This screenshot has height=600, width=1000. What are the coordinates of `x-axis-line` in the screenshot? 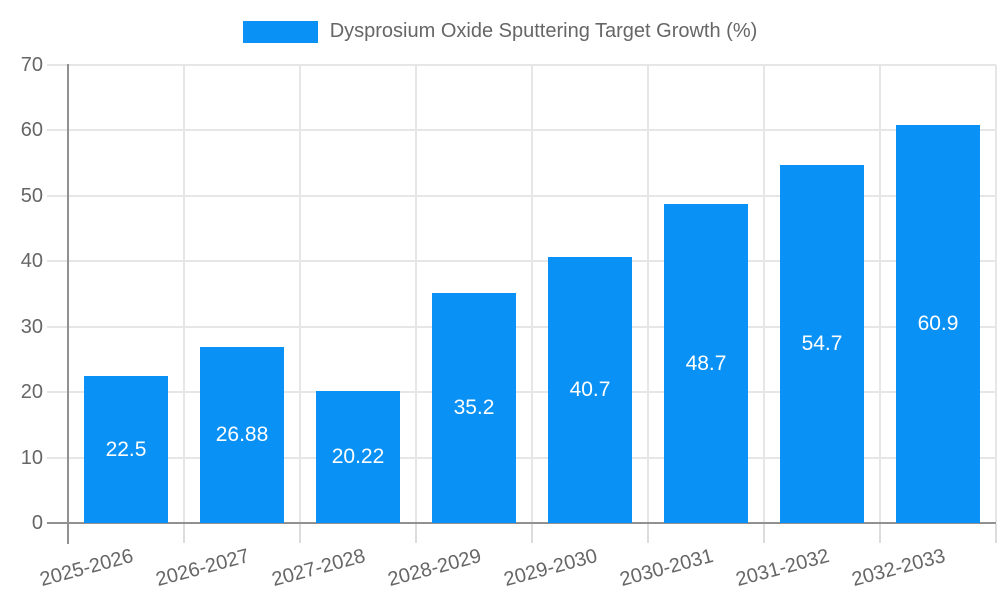 It's located at (521, 523).